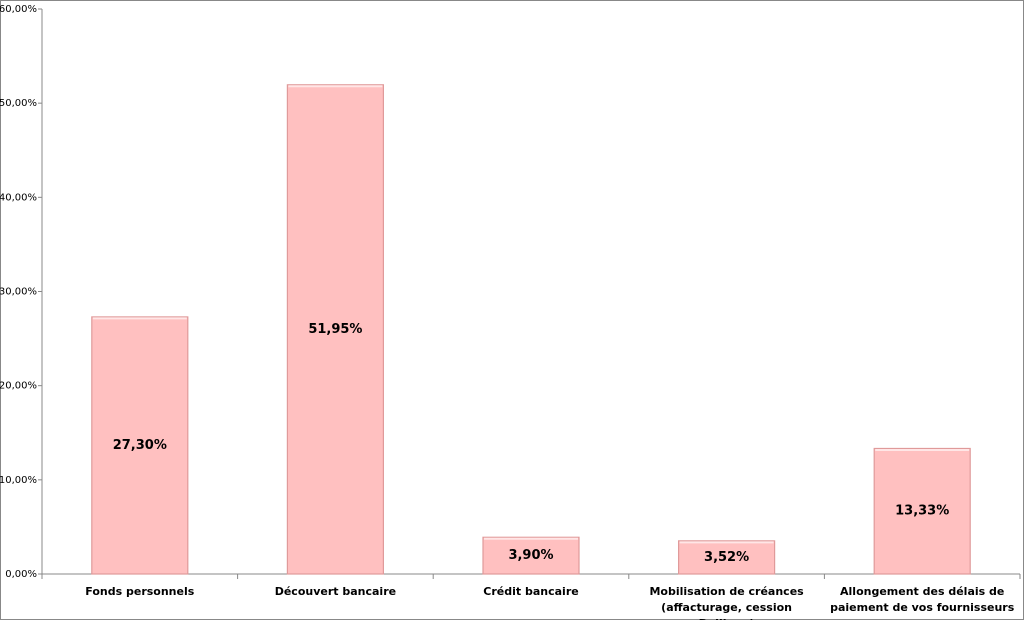 This screenshot has height=620, width=1024. What do you see at coordinates (18, 197) in the screenshot?
I see `y-tick-label: 40,00%` at bounding box center [18, 197].